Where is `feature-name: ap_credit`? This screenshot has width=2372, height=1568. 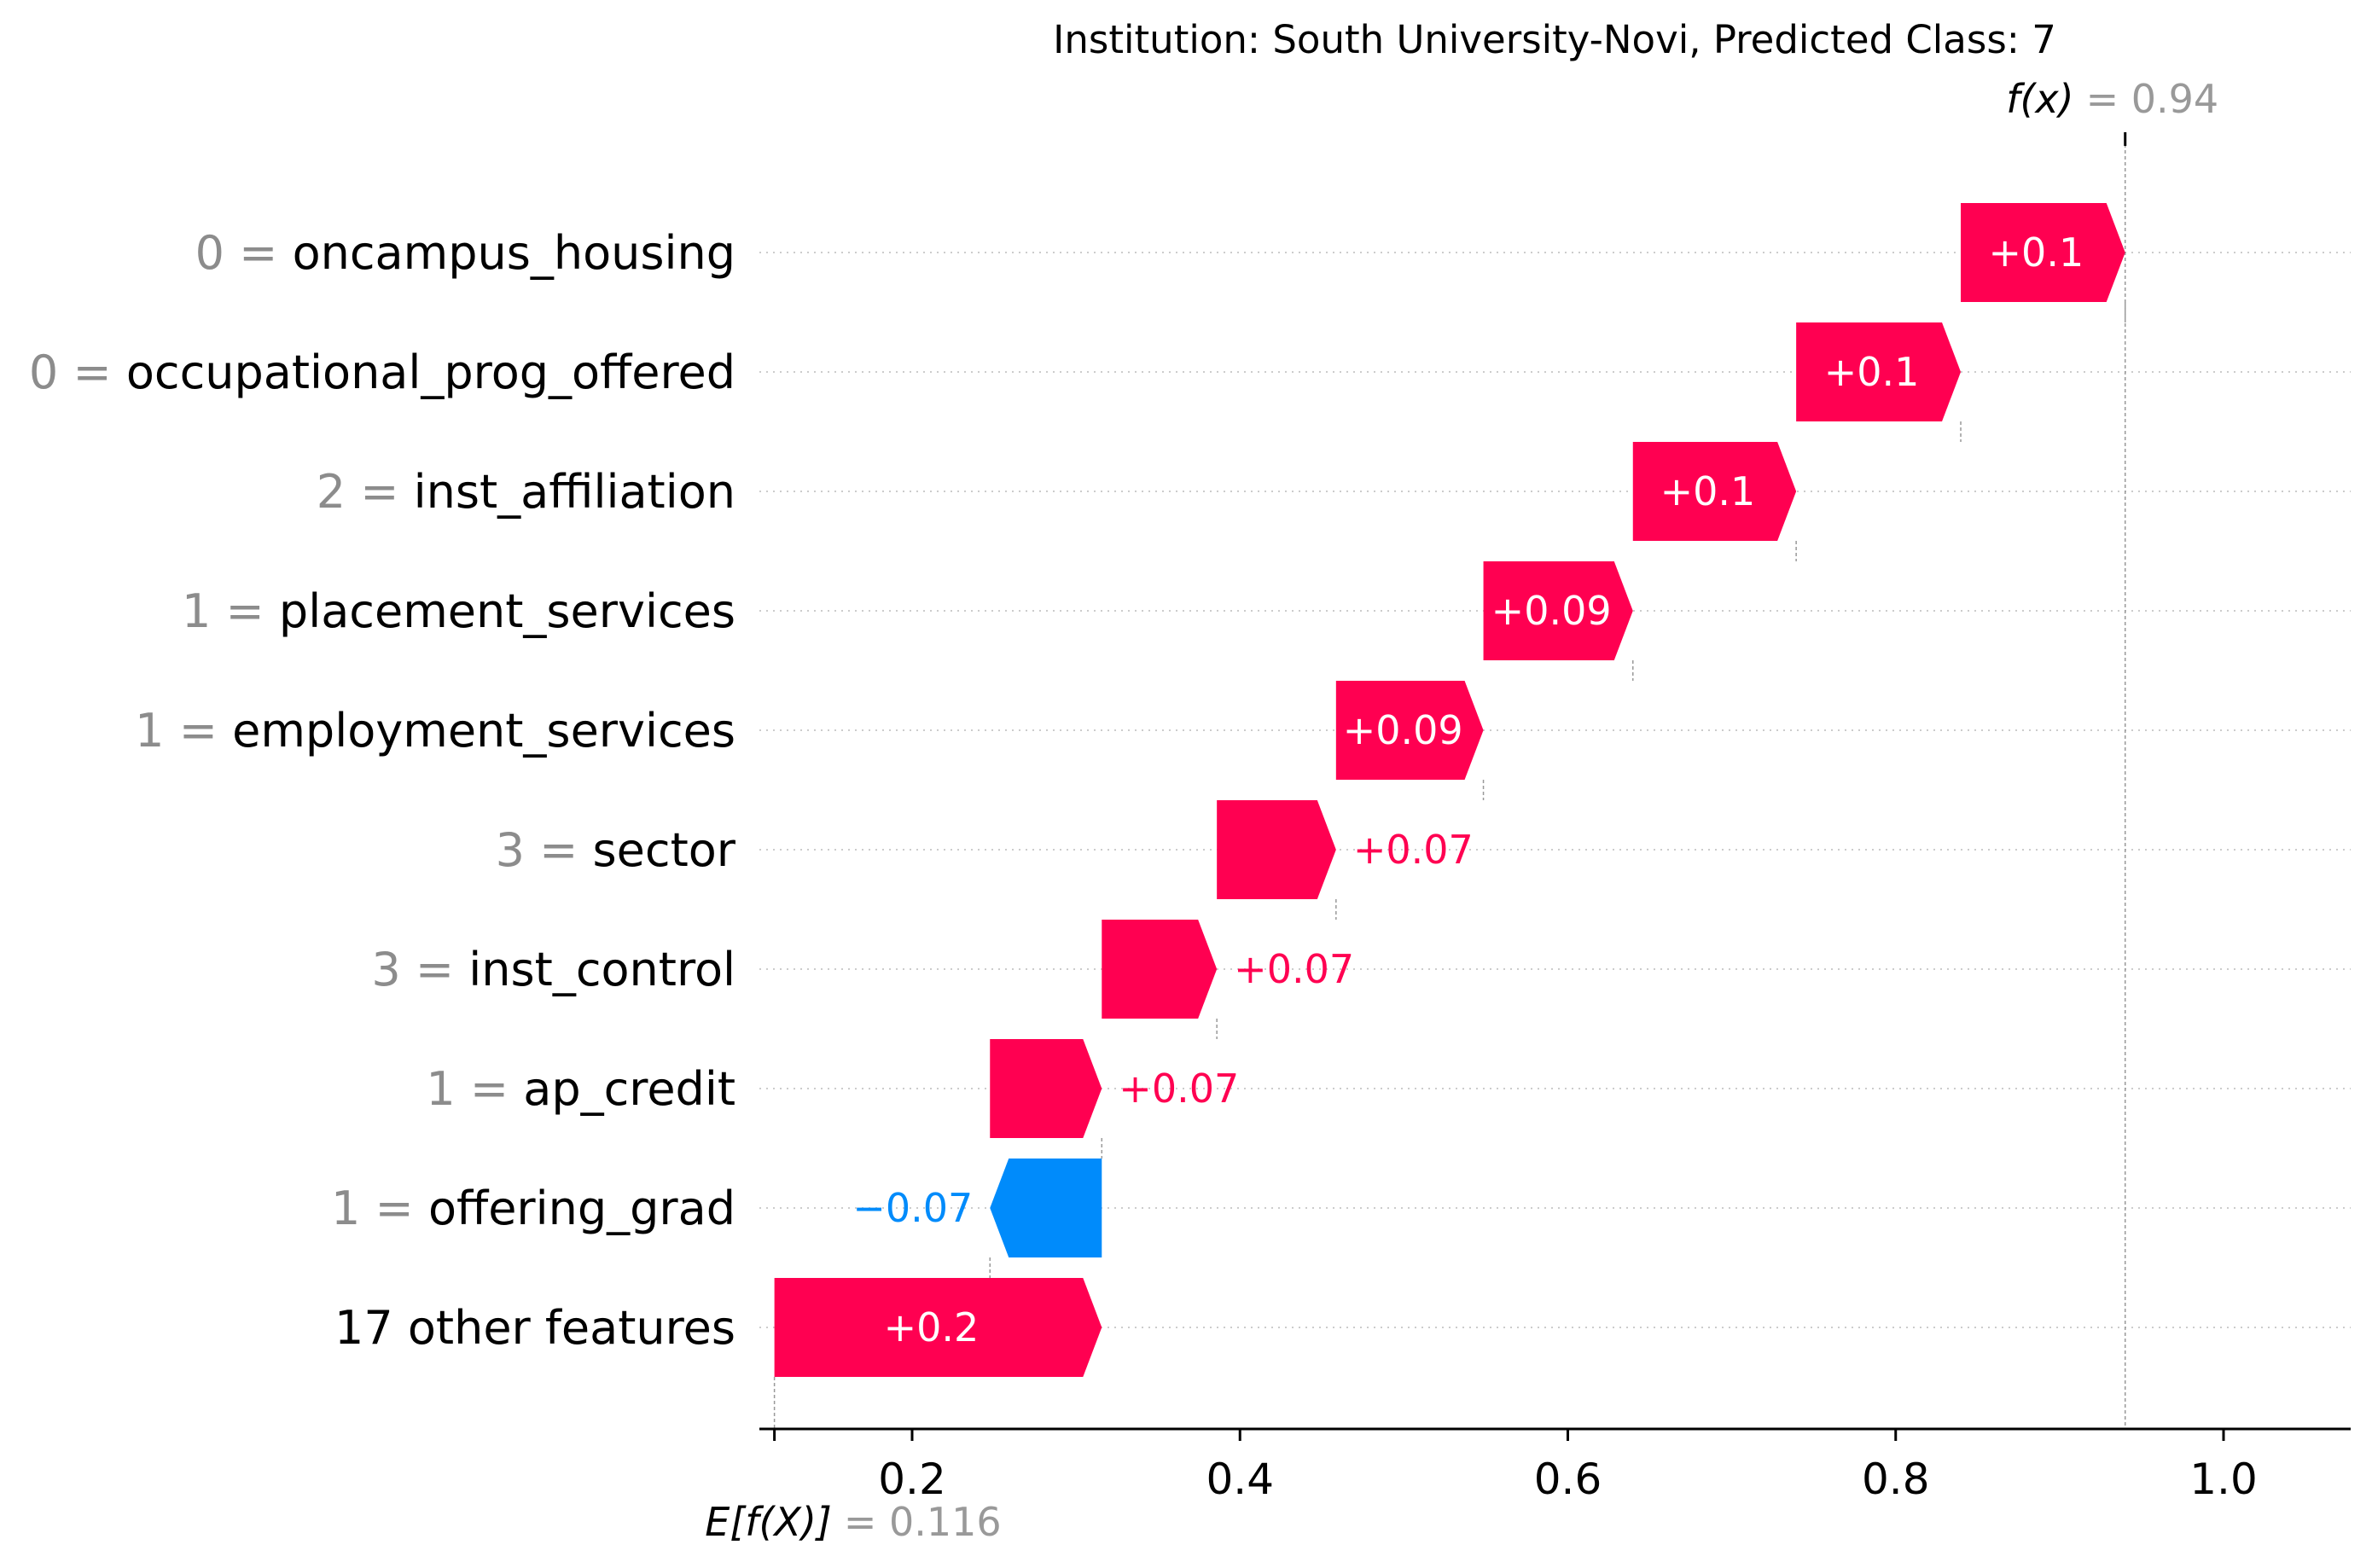
feature-name: ap_credit is located at coordinates (629, 1089).